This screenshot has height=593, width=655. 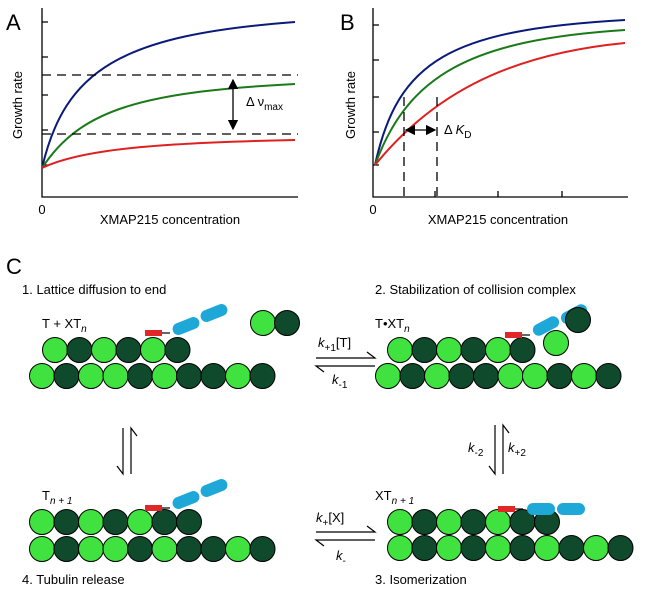 What do you see at coordinates (331, 348) in the screenshot?
I see `text-part: +1` at bounding box center [331, 348].